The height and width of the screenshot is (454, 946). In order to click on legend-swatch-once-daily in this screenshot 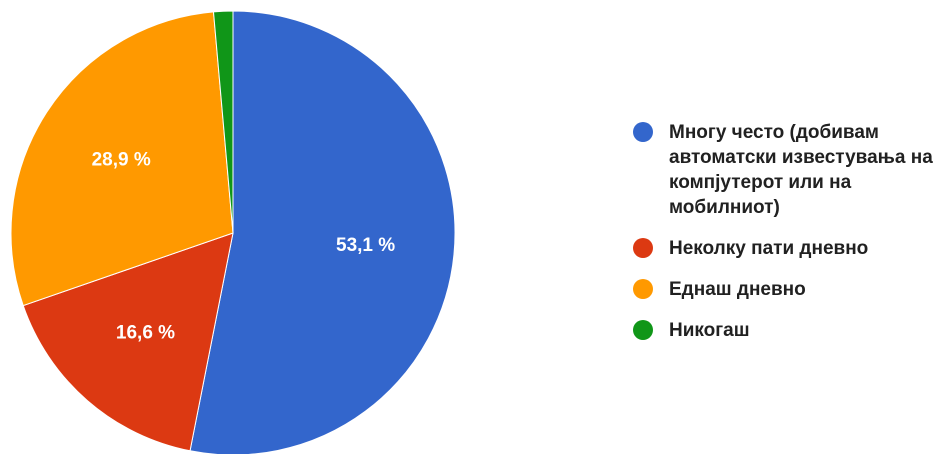, I will do `click(643, 289)`.